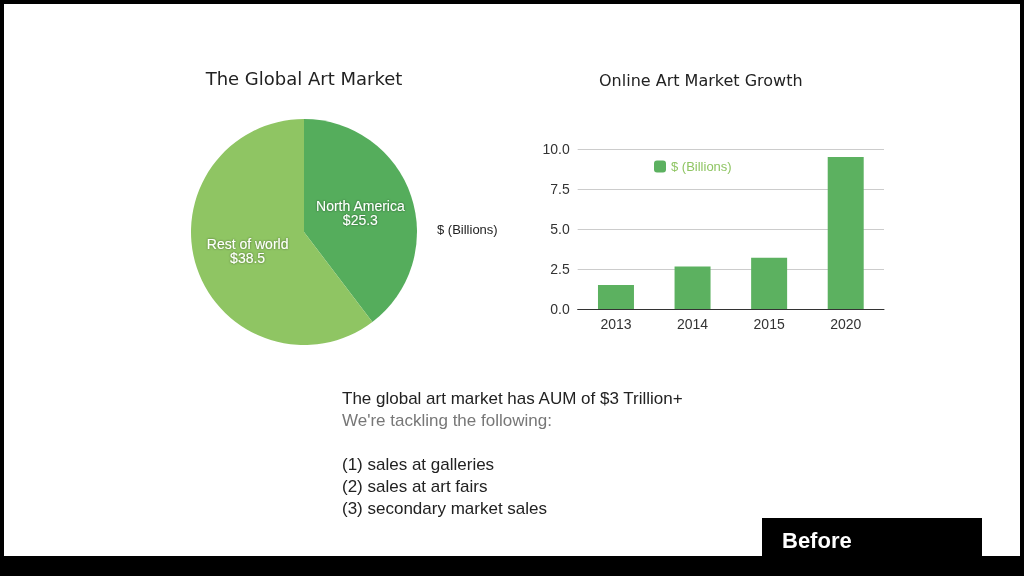 This screenshot has height=576, width=1024. I want to click on text: Before, so click(872, 537).